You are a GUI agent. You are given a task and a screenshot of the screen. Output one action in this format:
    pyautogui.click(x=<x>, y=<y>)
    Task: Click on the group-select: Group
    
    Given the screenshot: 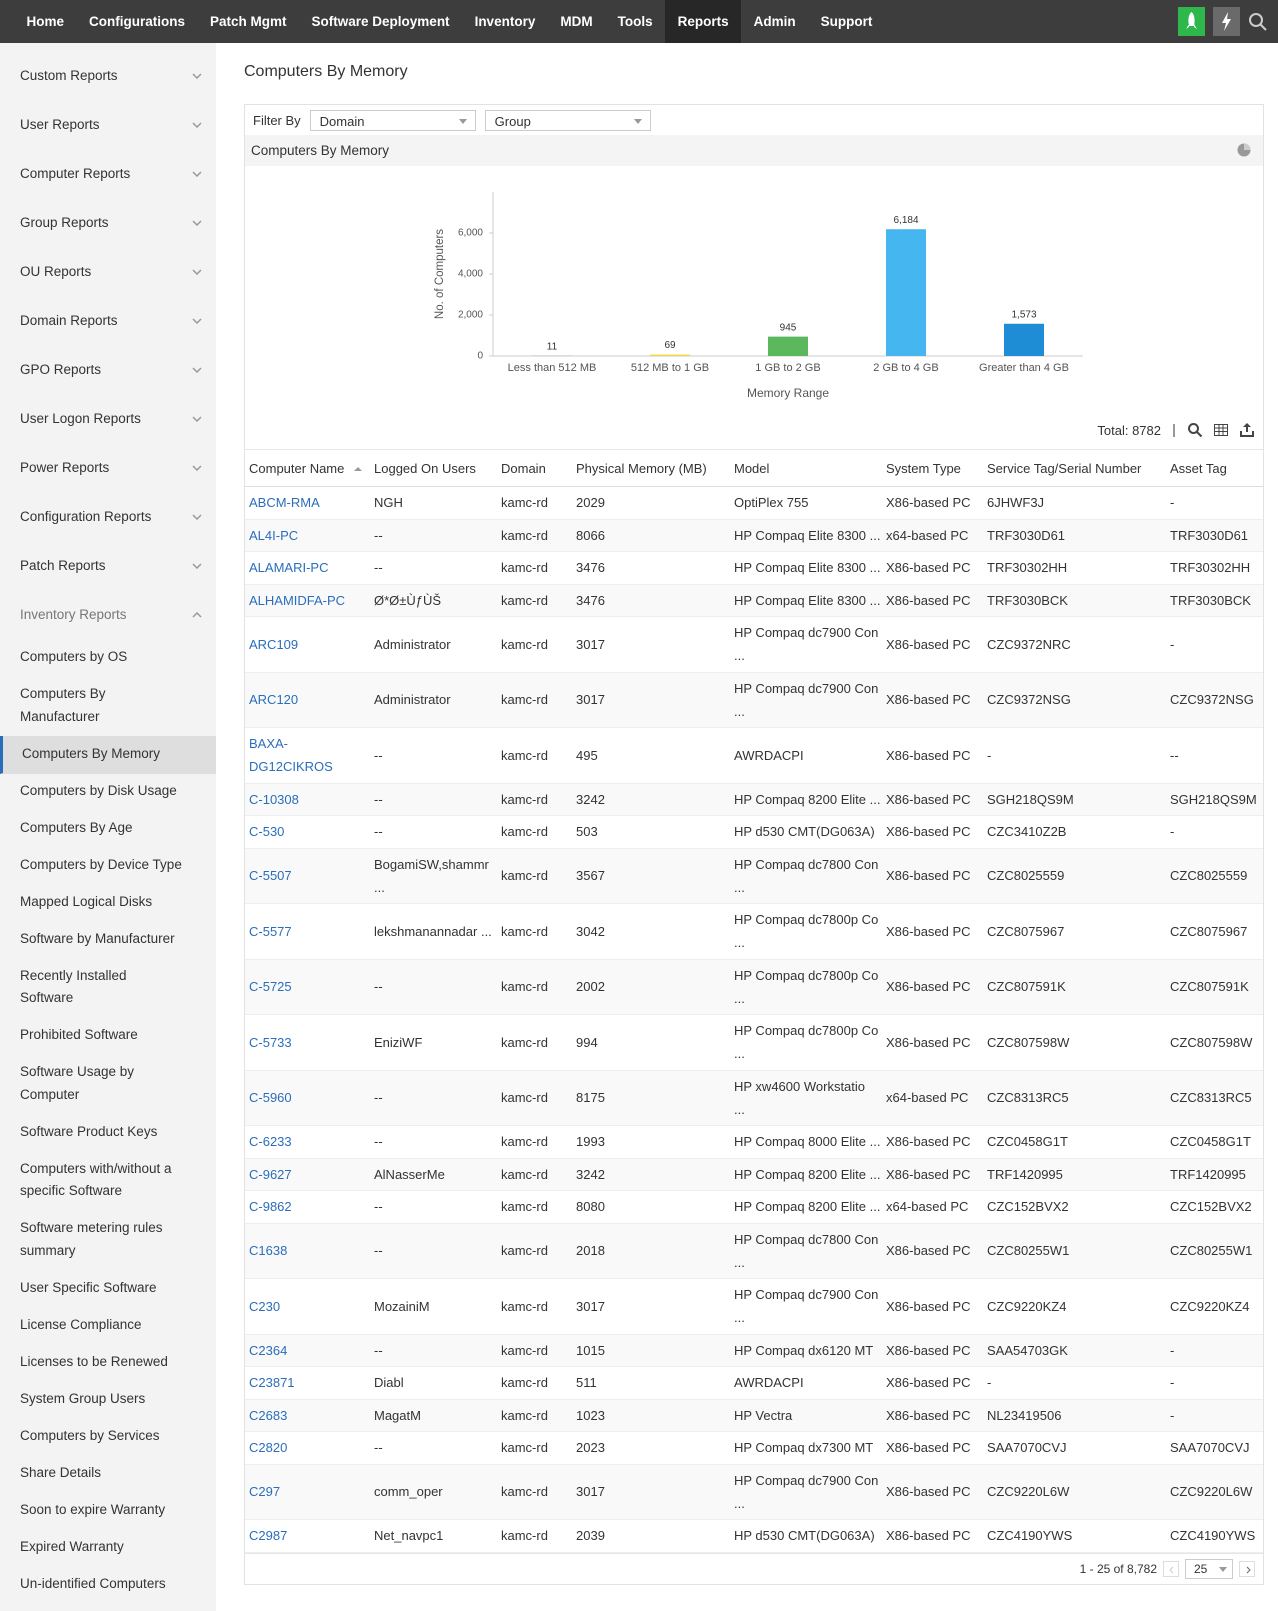 What is the action you would take?
    pyautogui.click(x=567, y=120)
    